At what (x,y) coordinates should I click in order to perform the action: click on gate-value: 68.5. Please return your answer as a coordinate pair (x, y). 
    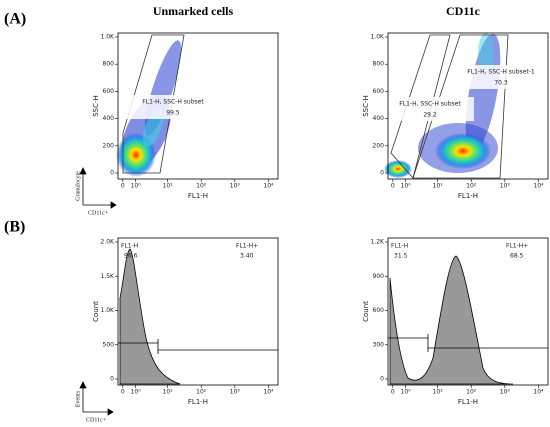
    Looking at the image, I should click on (517, 256).